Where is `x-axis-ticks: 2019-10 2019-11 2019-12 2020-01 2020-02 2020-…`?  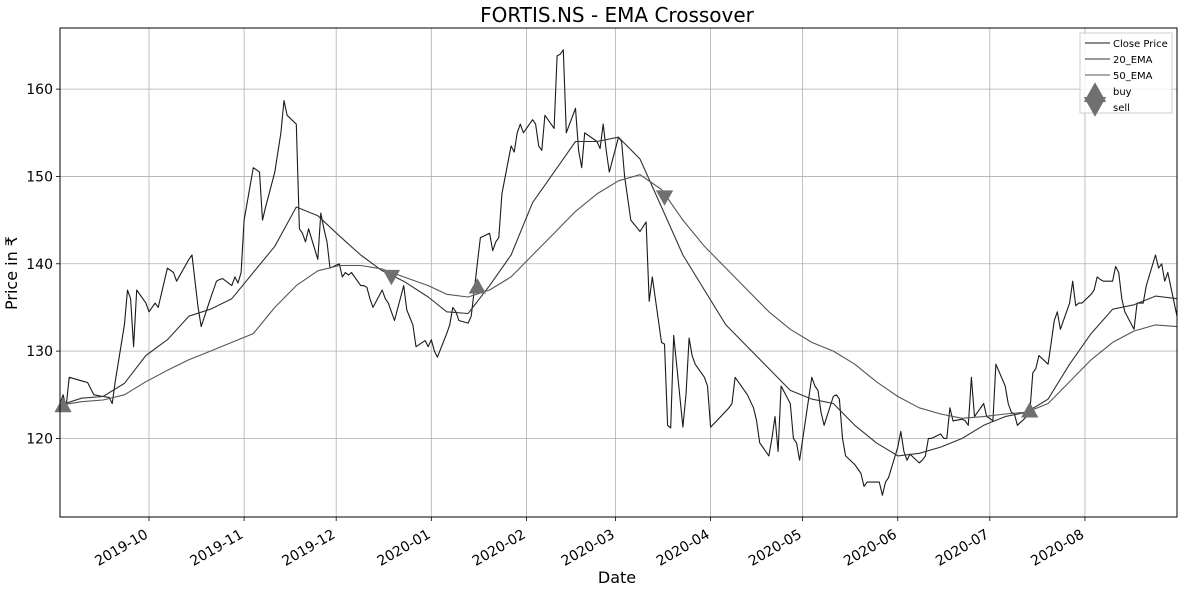
x-axis-ticks: 2019-10 2019-11 2019-12 2020-01 2020-02 2020-… is located at coordinates (589, 543).